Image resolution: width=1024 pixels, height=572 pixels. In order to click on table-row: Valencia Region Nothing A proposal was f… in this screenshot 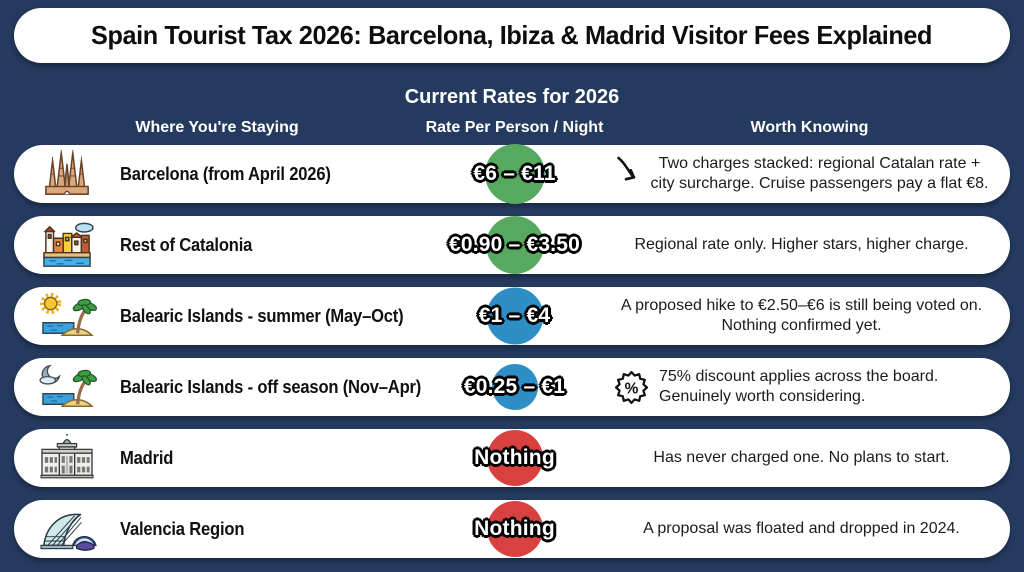, I will do `click(512, 529)`.